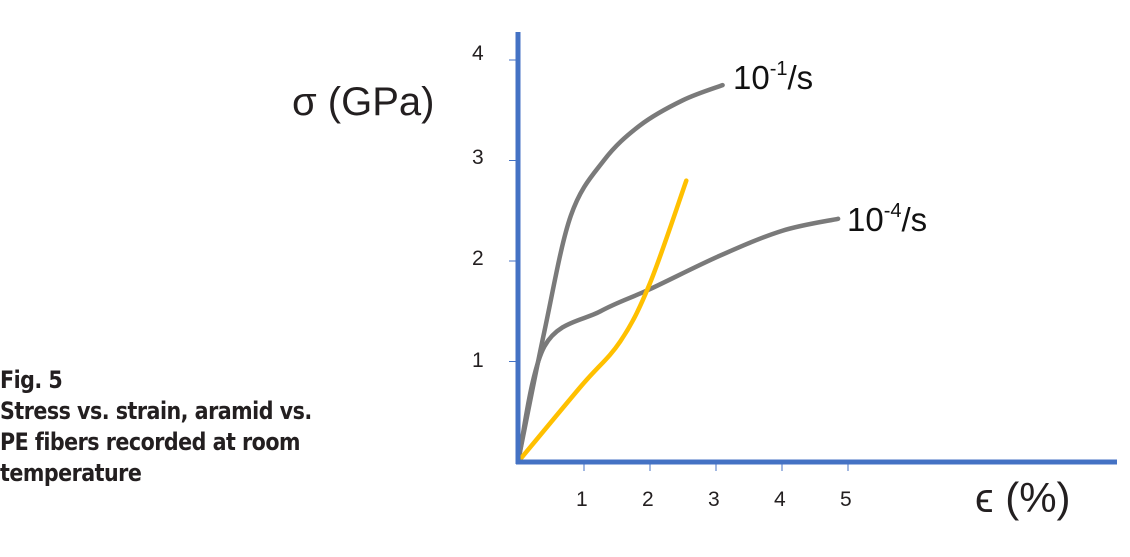 The width and height of the screenshot is (1130, 557). I want to click on x-tick-3: 3, so click(714, 499).